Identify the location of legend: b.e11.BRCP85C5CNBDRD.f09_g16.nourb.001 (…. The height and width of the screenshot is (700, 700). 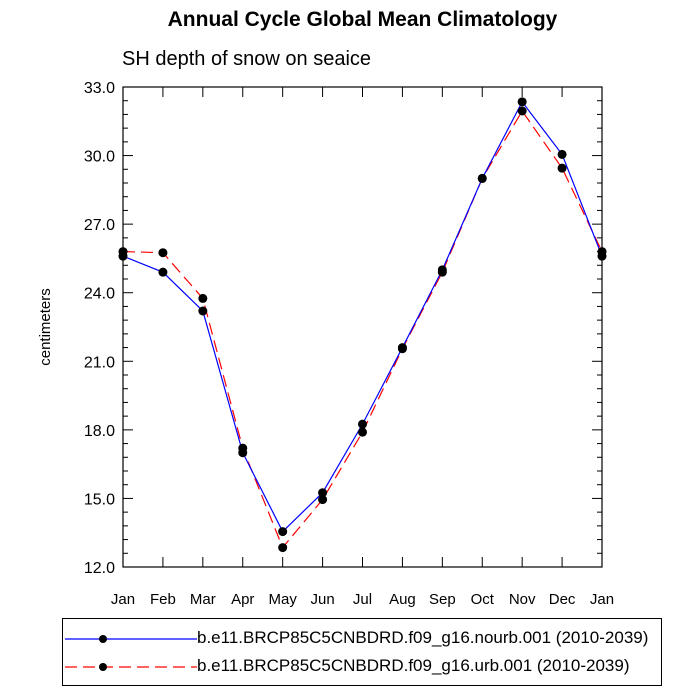
(362, 652).